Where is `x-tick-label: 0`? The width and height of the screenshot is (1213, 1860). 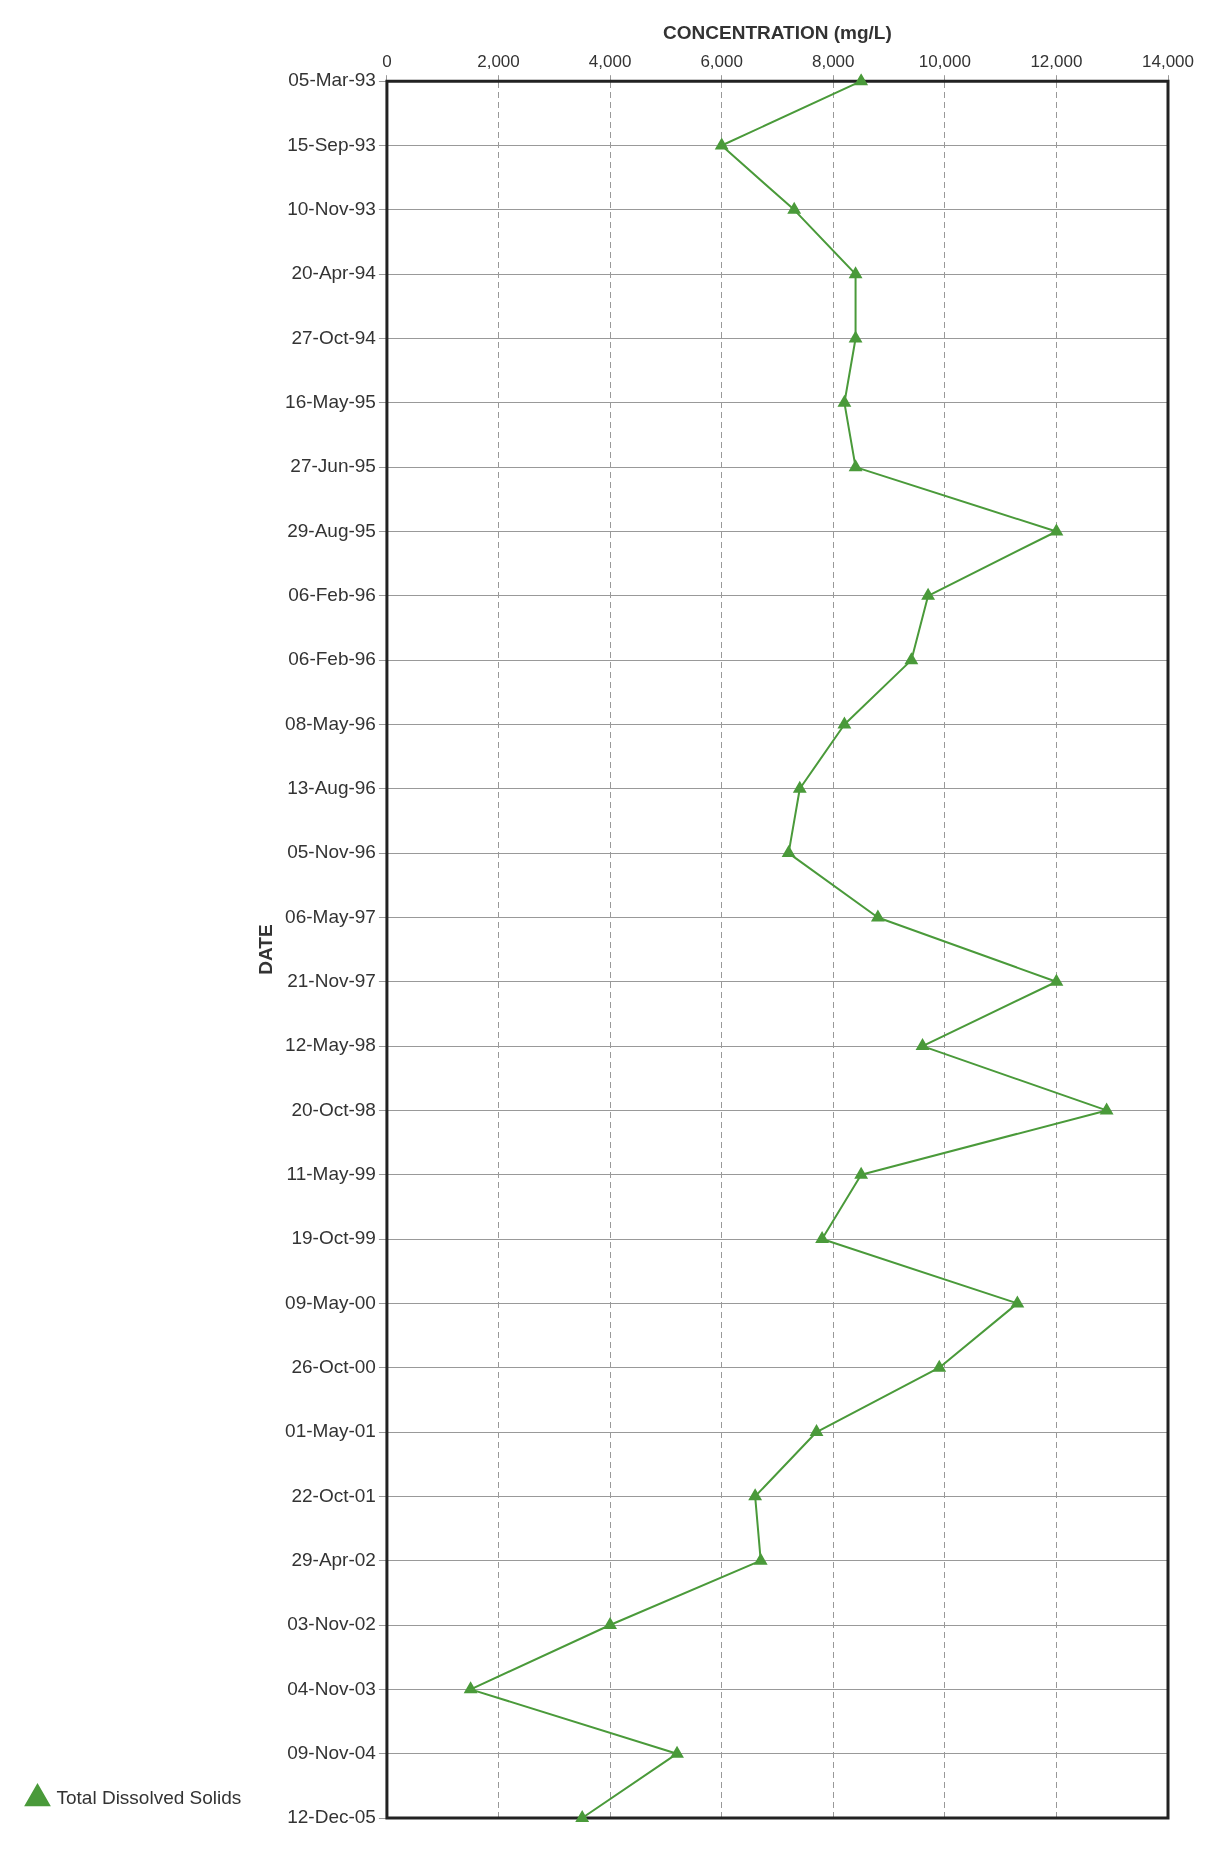 x-tick-label: 0 is located at coordinates (387, 61).